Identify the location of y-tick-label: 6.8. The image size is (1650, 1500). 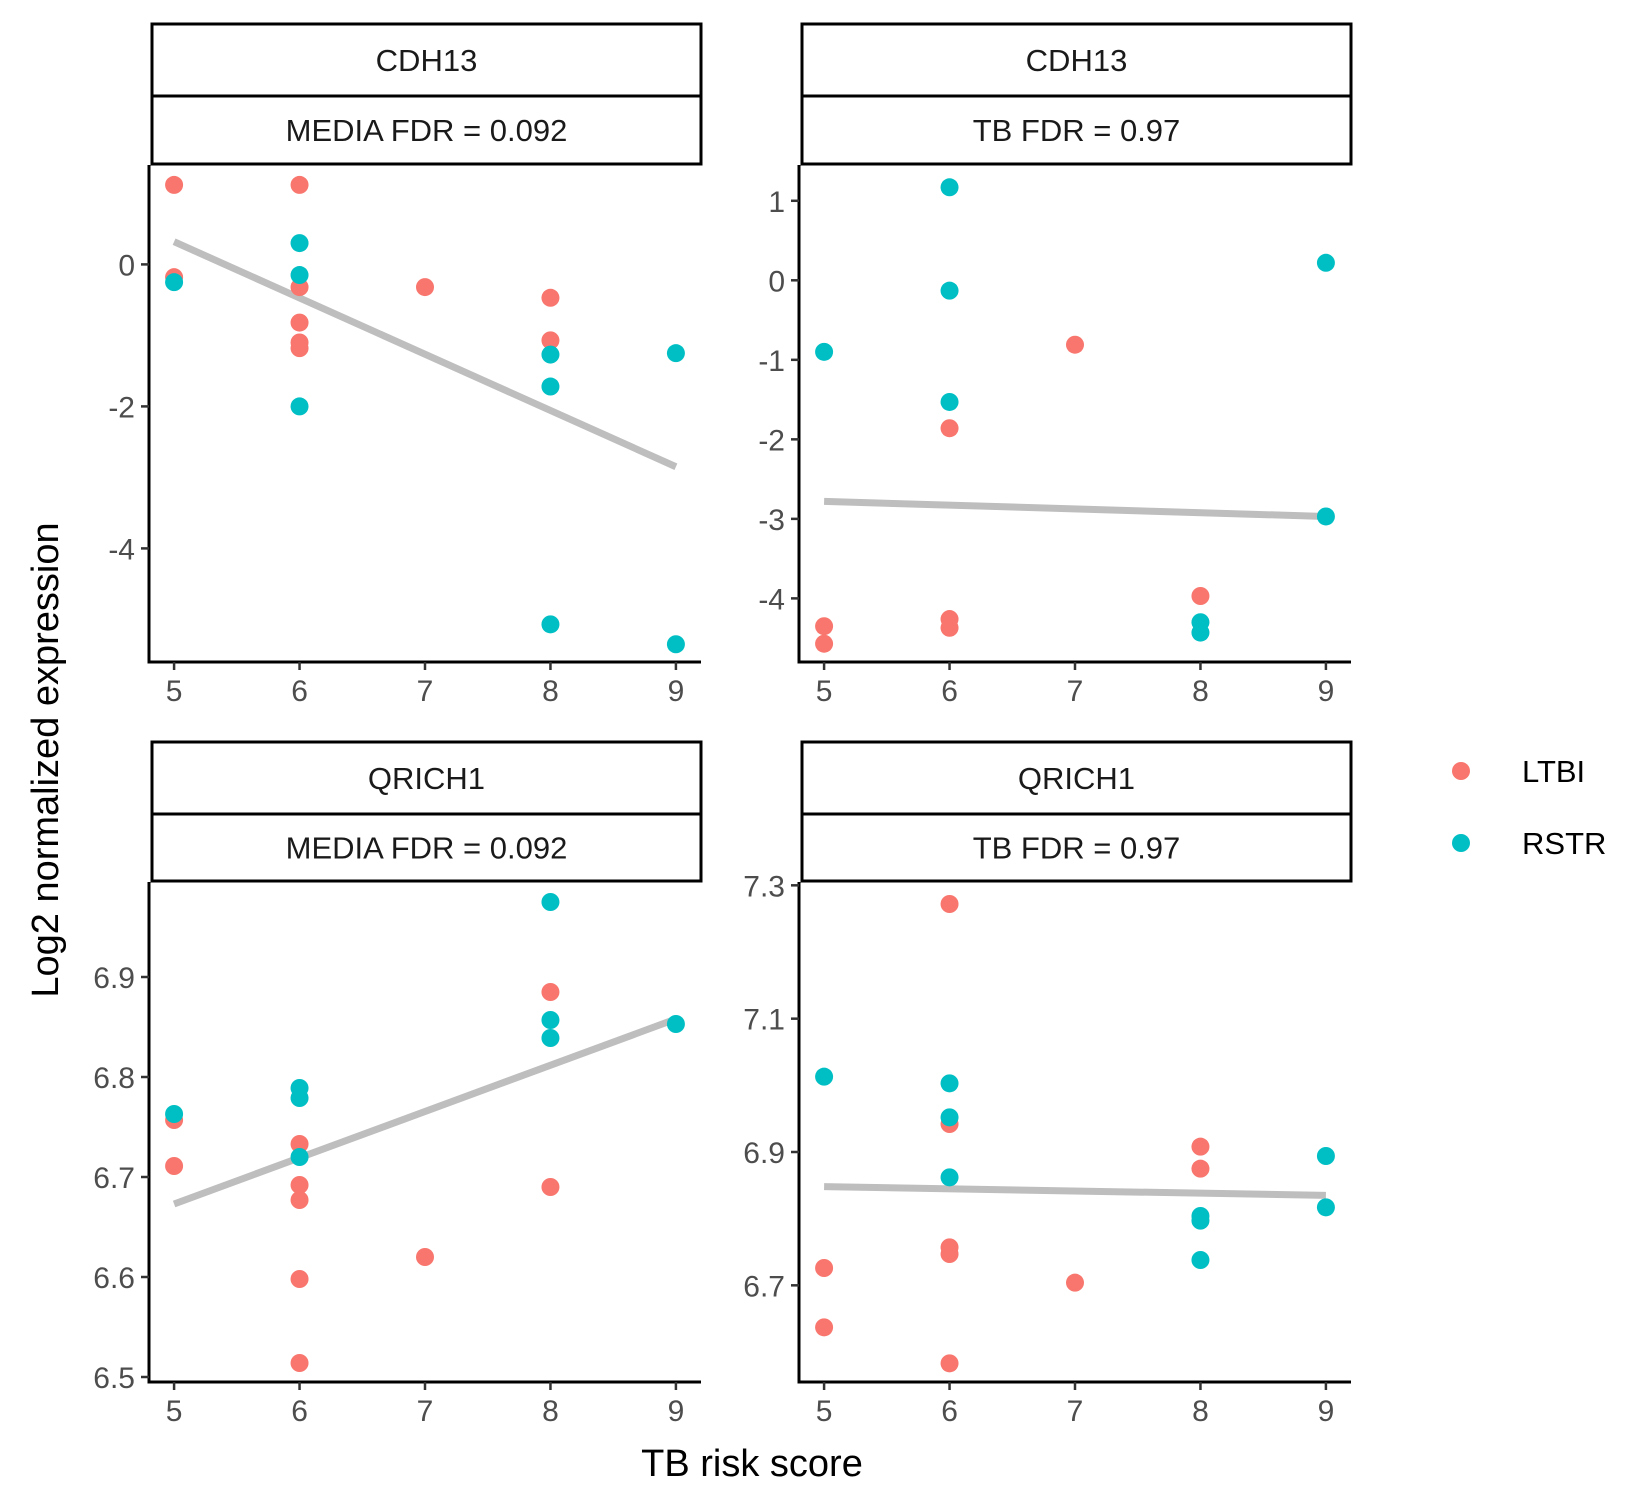
(114, 1078).